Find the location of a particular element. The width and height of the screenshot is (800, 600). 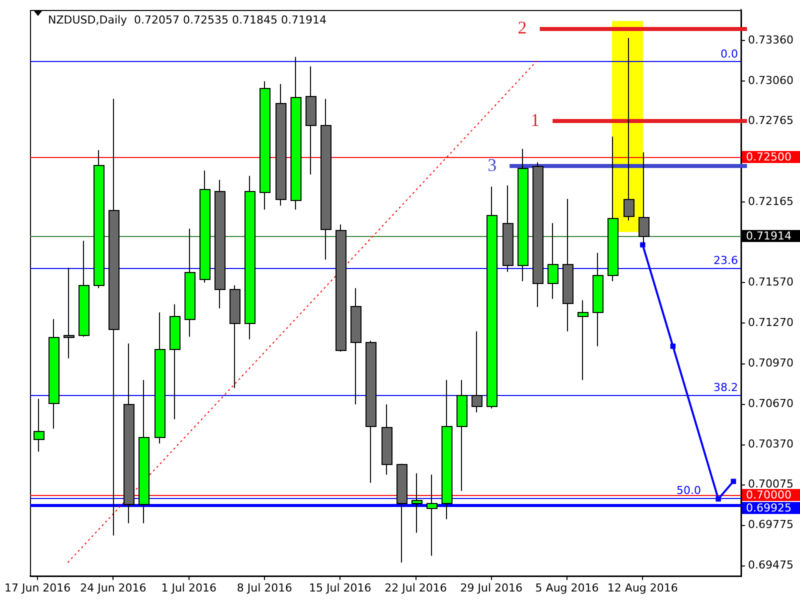

annotation: 0.0 is located at coordinates (729, 53).